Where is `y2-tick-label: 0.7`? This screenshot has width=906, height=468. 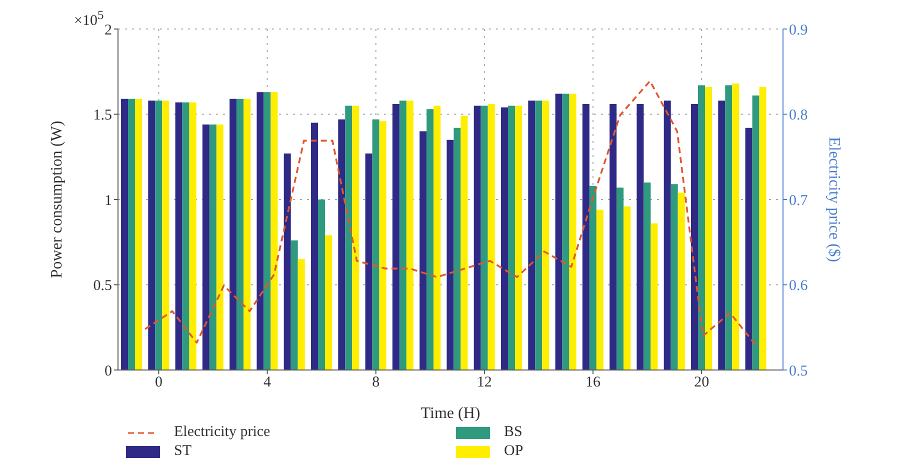 y2-tick-label: 0.7 is located at coordinates (798, 200).